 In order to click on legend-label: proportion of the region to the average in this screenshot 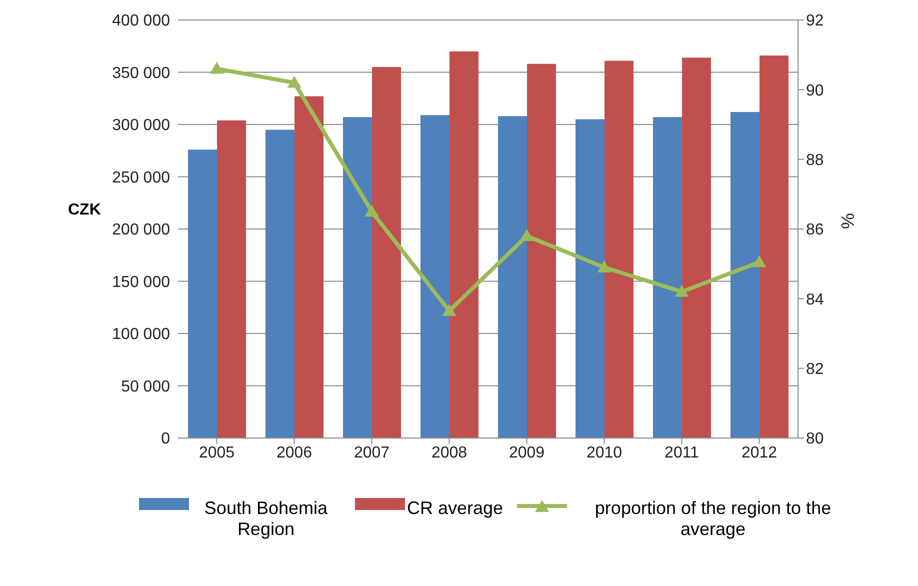, I will do `click(713, 519)`.